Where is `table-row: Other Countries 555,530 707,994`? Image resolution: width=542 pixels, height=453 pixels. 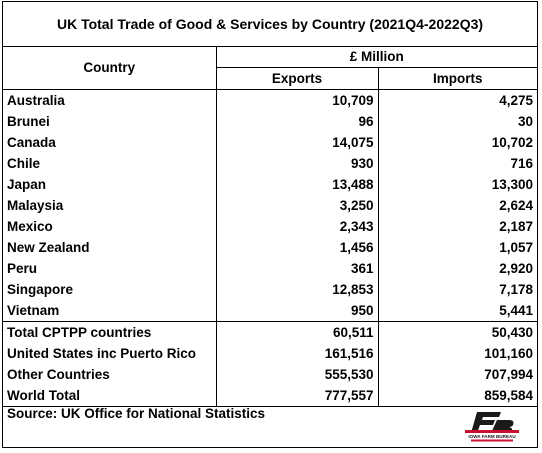 table-row: Other Countries 555,530 707,994 is located at coordinates (270, 374).